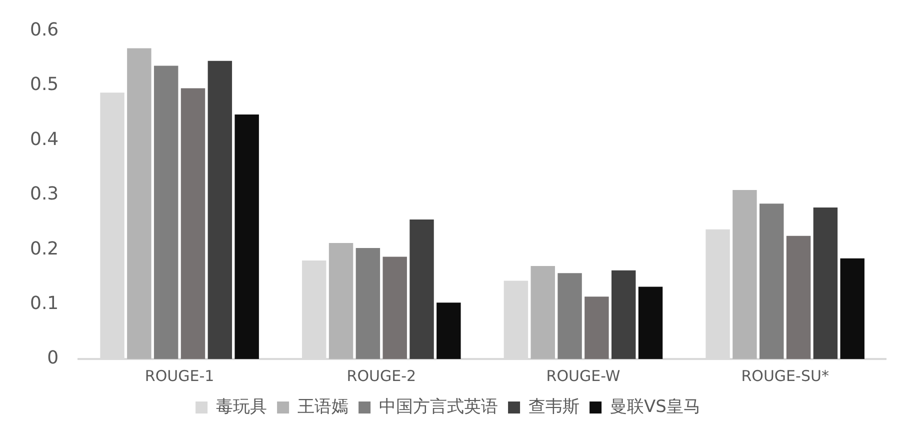  Describe the element at coordinates (44, 194) in the screenshot. I see `y-tick-label: 0.3` at that location.